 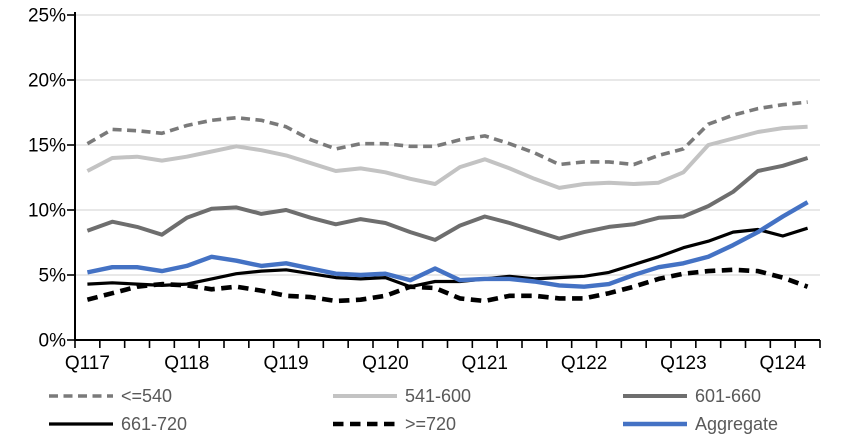 I want to click on legend-swatch-aggregate, so click(x=655, y=424).